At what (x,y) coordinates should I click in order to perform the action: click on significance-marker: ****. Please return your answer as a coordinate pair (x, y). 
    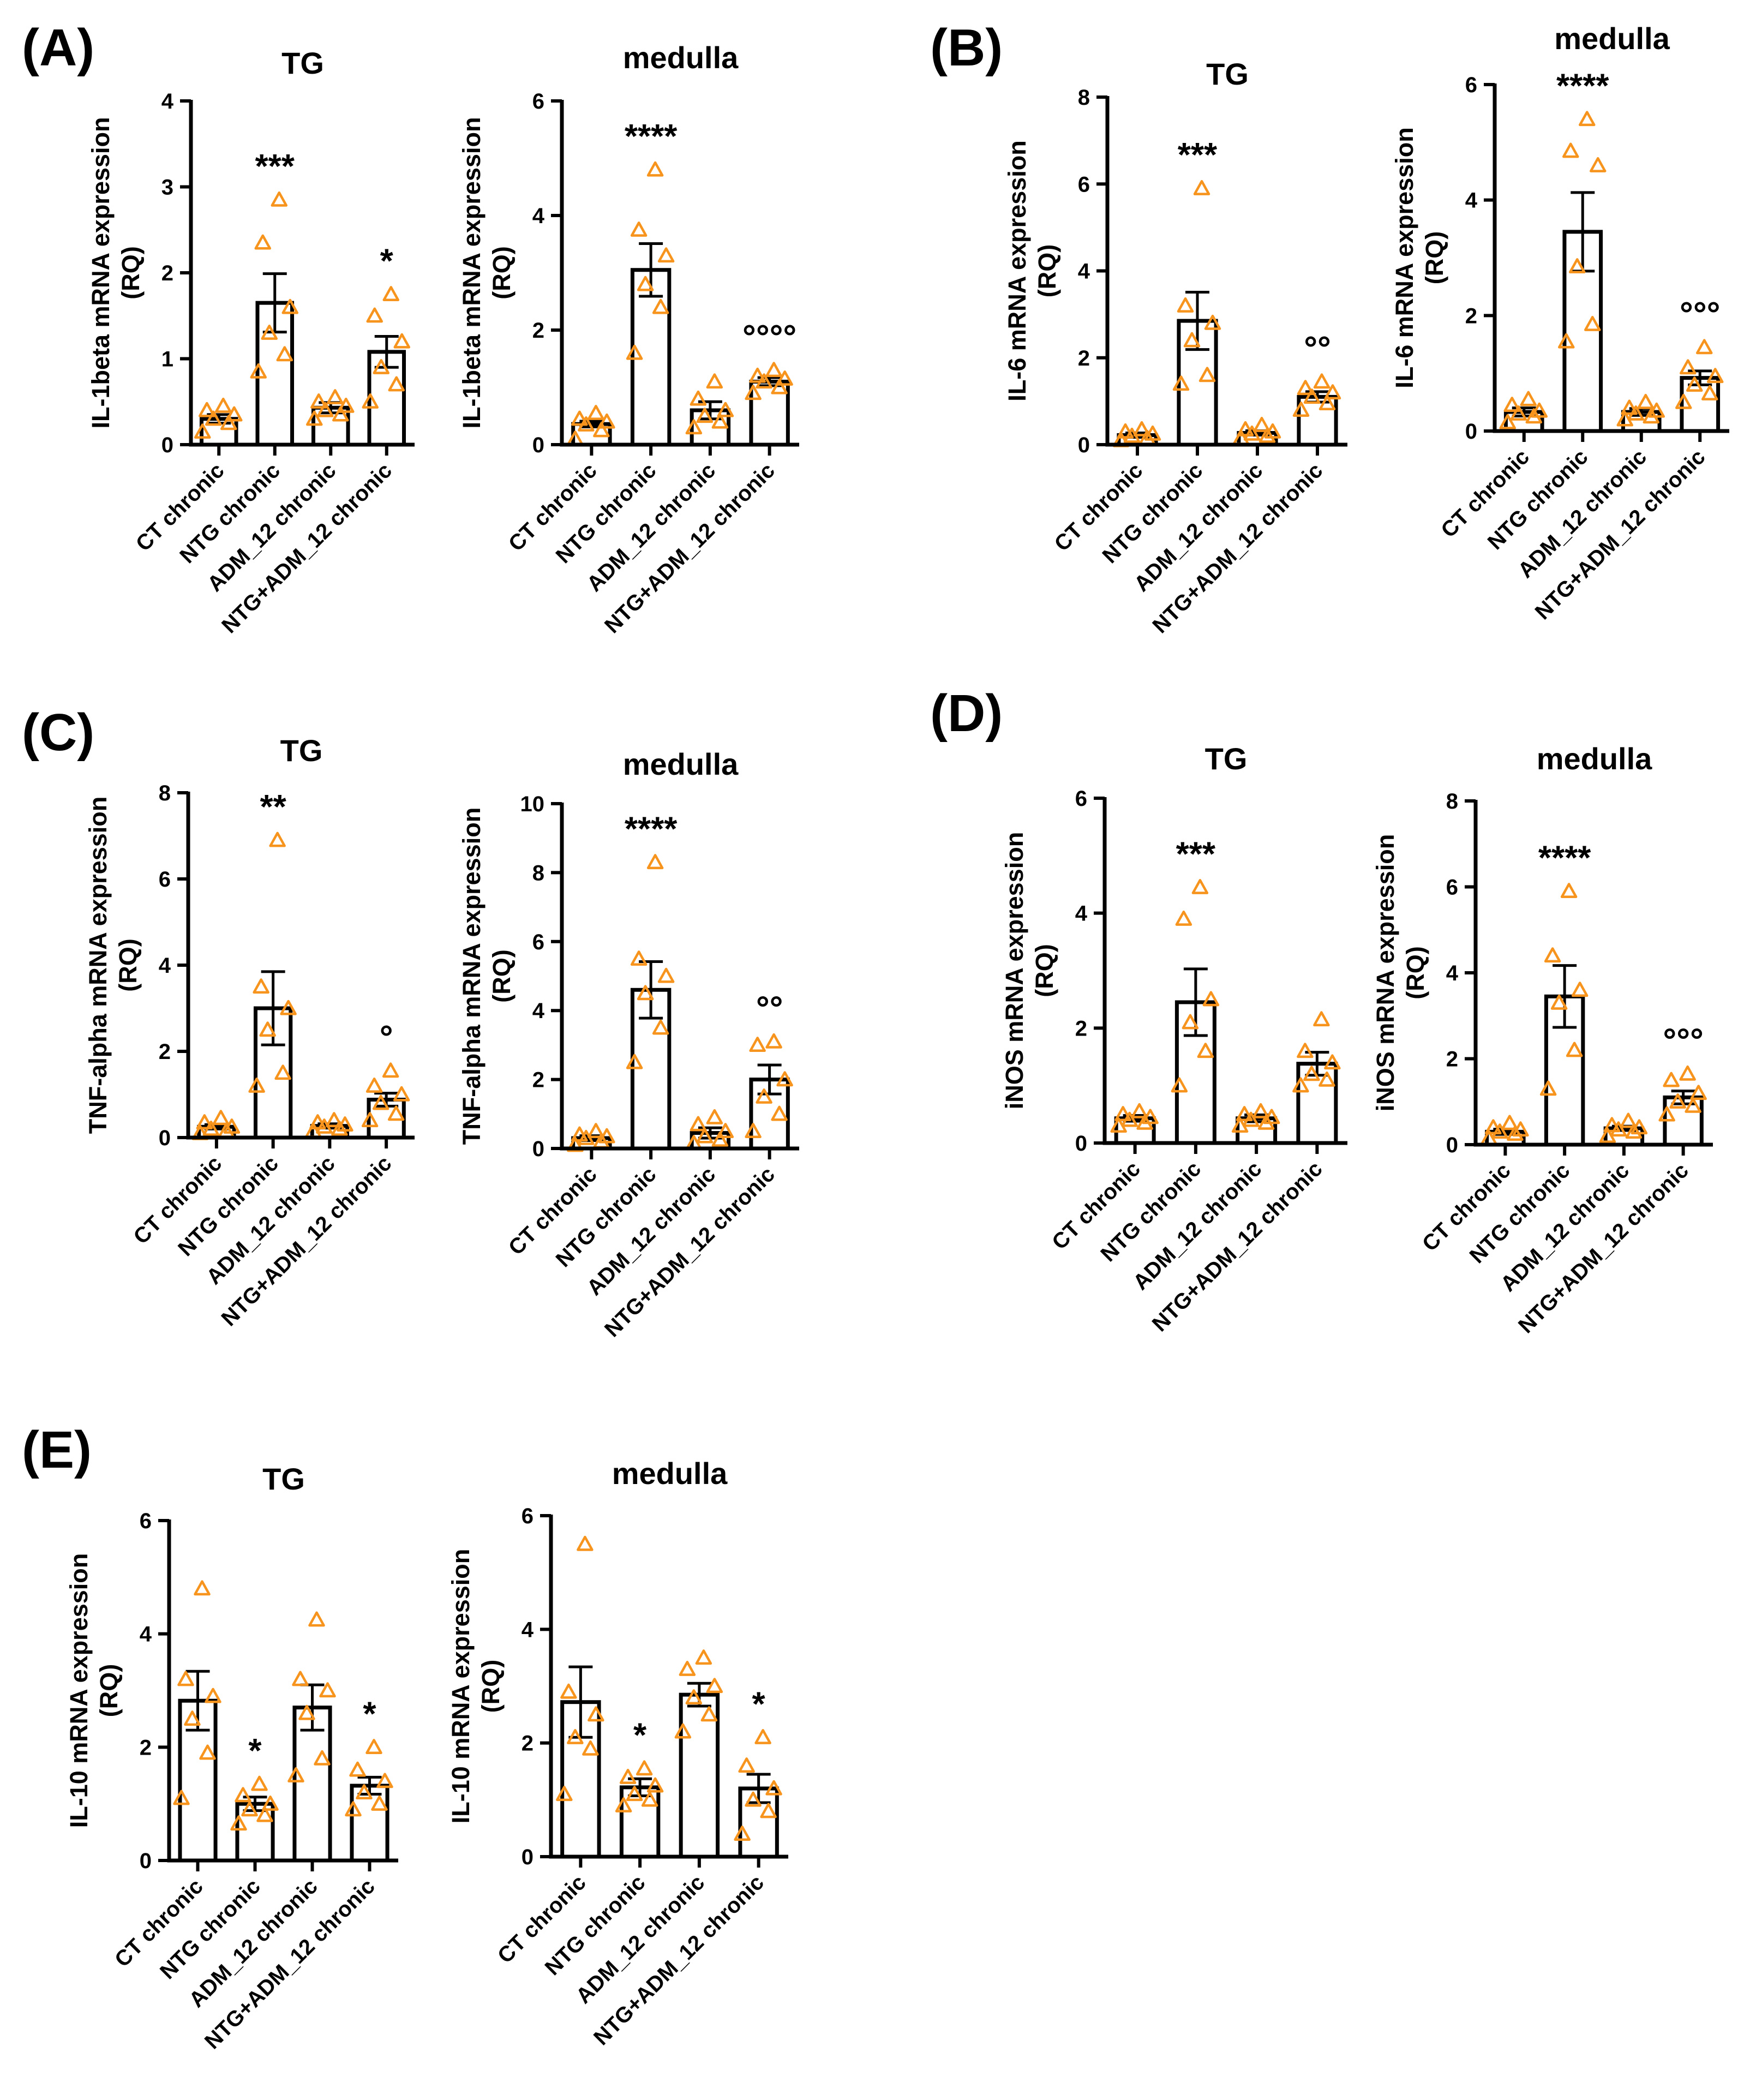
    Looking at the image, I should click on (1582, 86).